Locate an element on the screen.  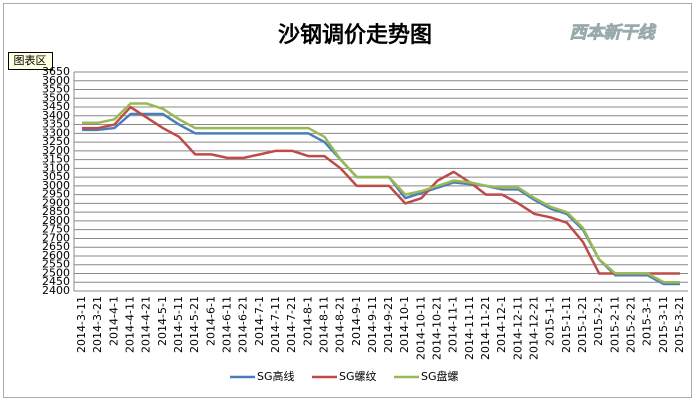
chart-title: 沙钢调价走势图 is located at coordinates (355, 35).